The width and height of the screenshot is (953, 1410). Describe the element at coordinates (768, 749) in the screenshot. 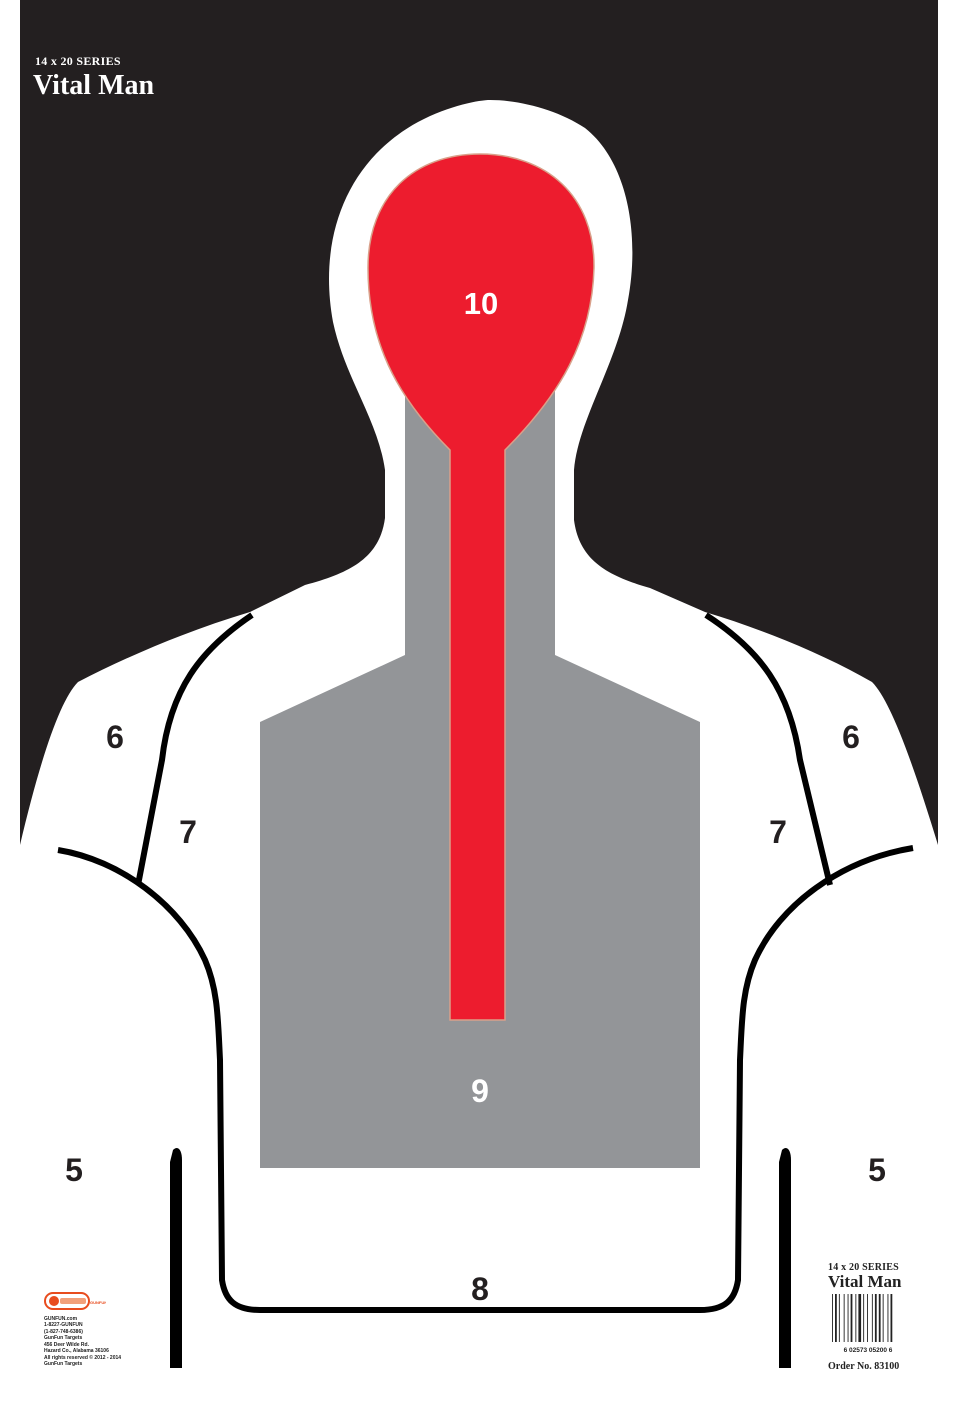

I see `shoulder-line-right` at that location.